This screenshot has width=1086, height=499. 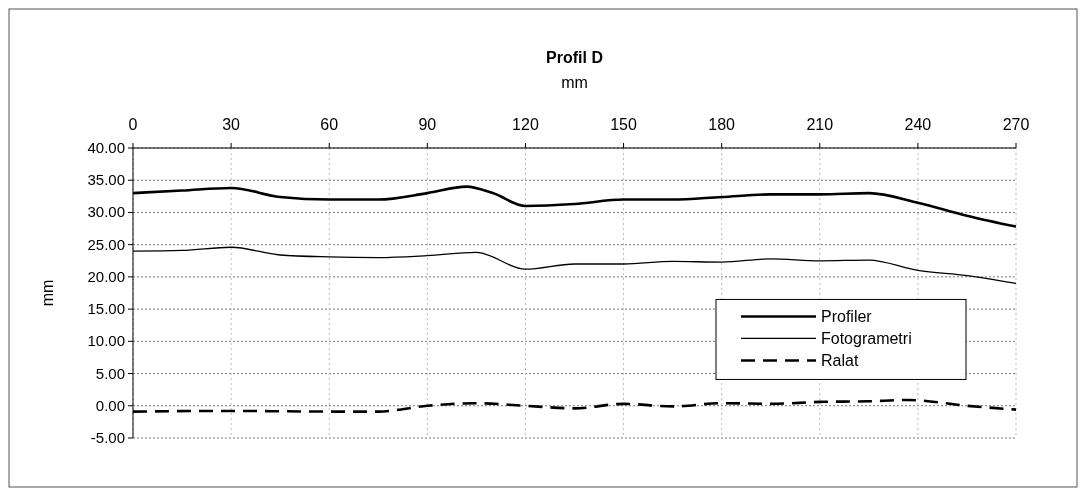 I want to click on y-tick-label: -5.00, so click(x=107, y=437).